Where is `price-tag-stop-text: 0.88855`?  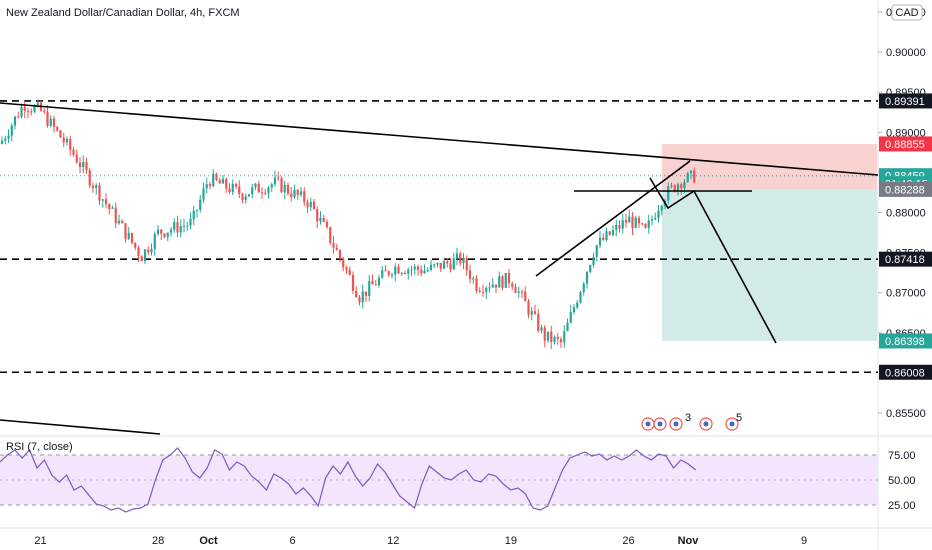 price-tag-stop-text: 0.88855 is located at coordinates (905, 145).